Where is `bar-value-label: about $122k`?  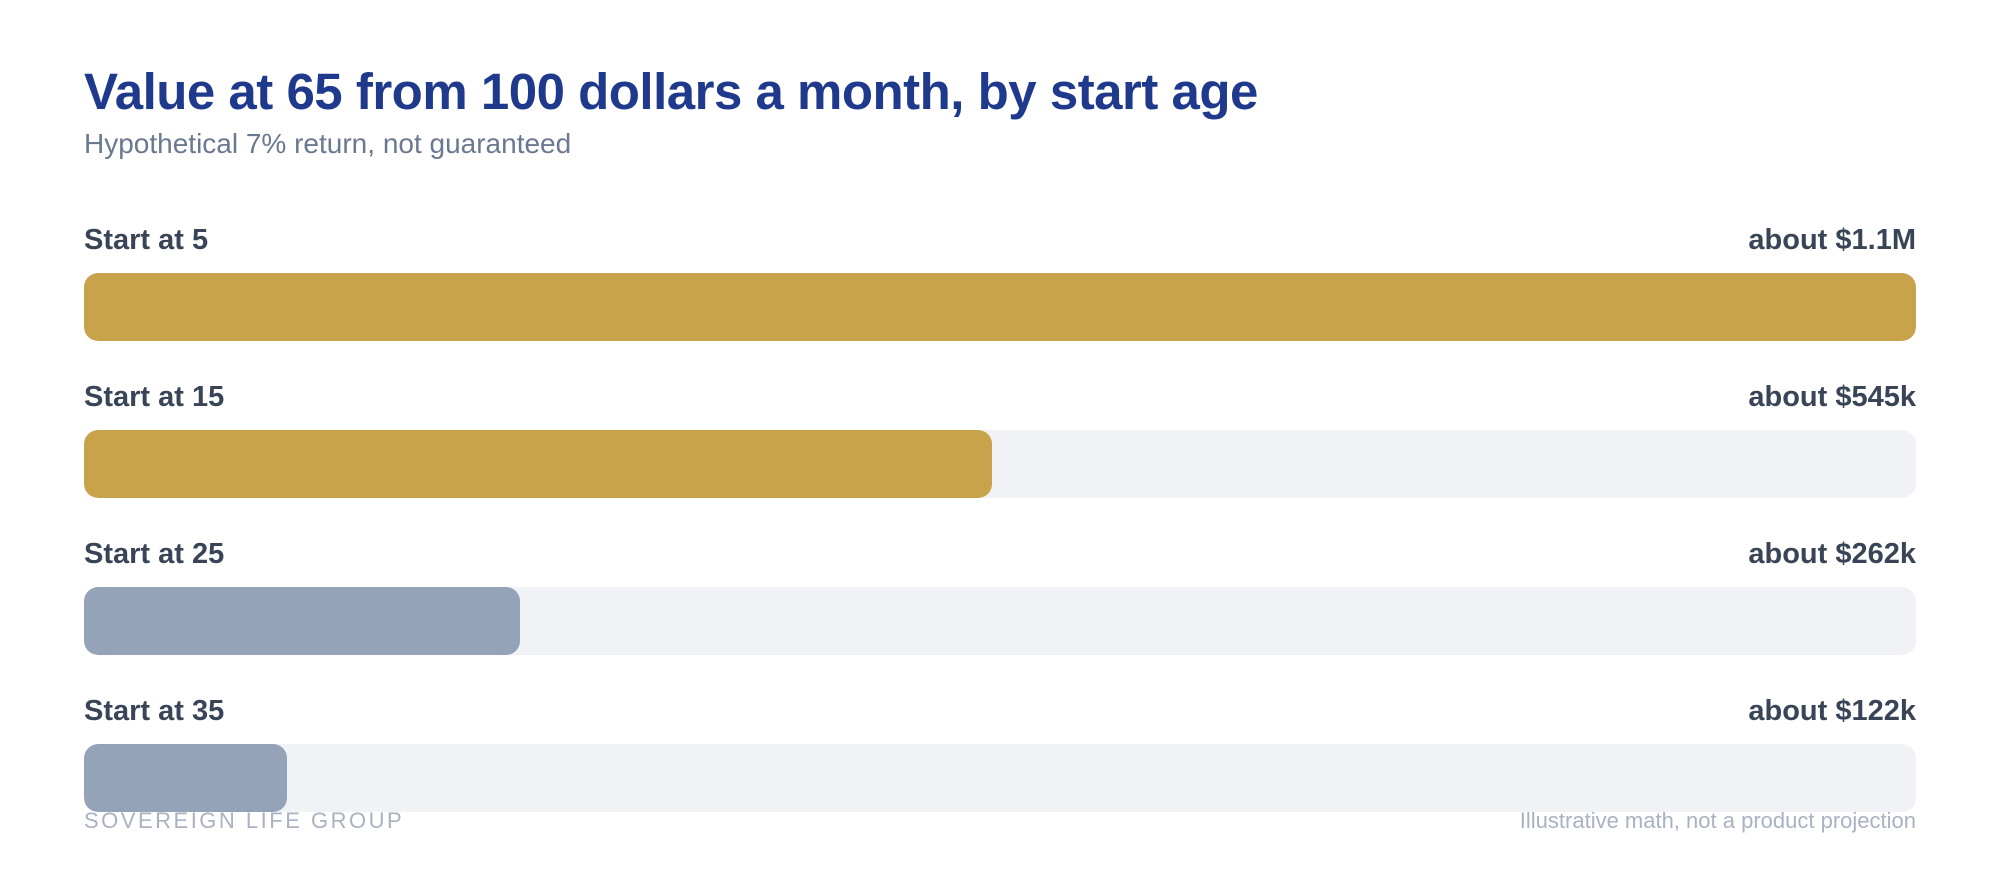 bar-value-label: about $122k is located at coordinates (1832, 711).